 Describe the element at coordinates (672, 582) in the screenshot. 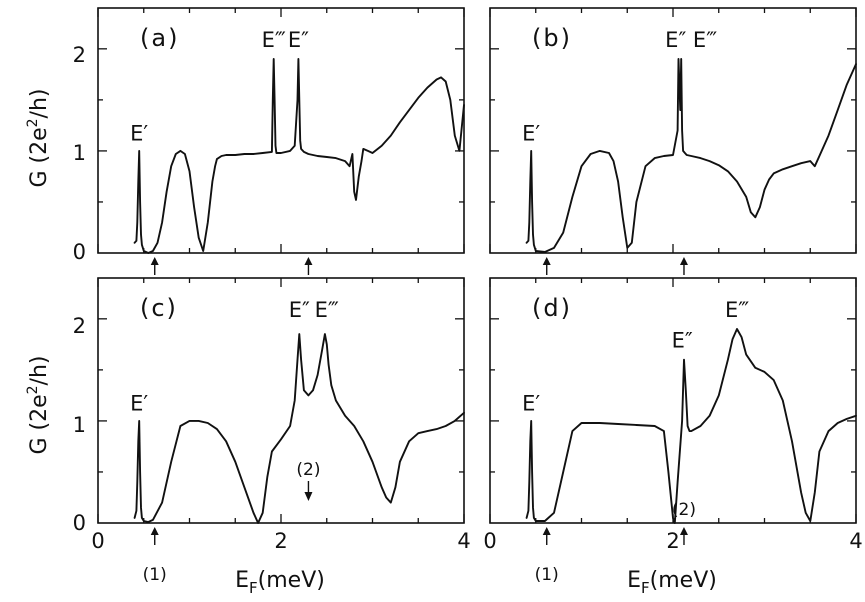

I see `x-axis-label-right: EF(meV)` at that location.